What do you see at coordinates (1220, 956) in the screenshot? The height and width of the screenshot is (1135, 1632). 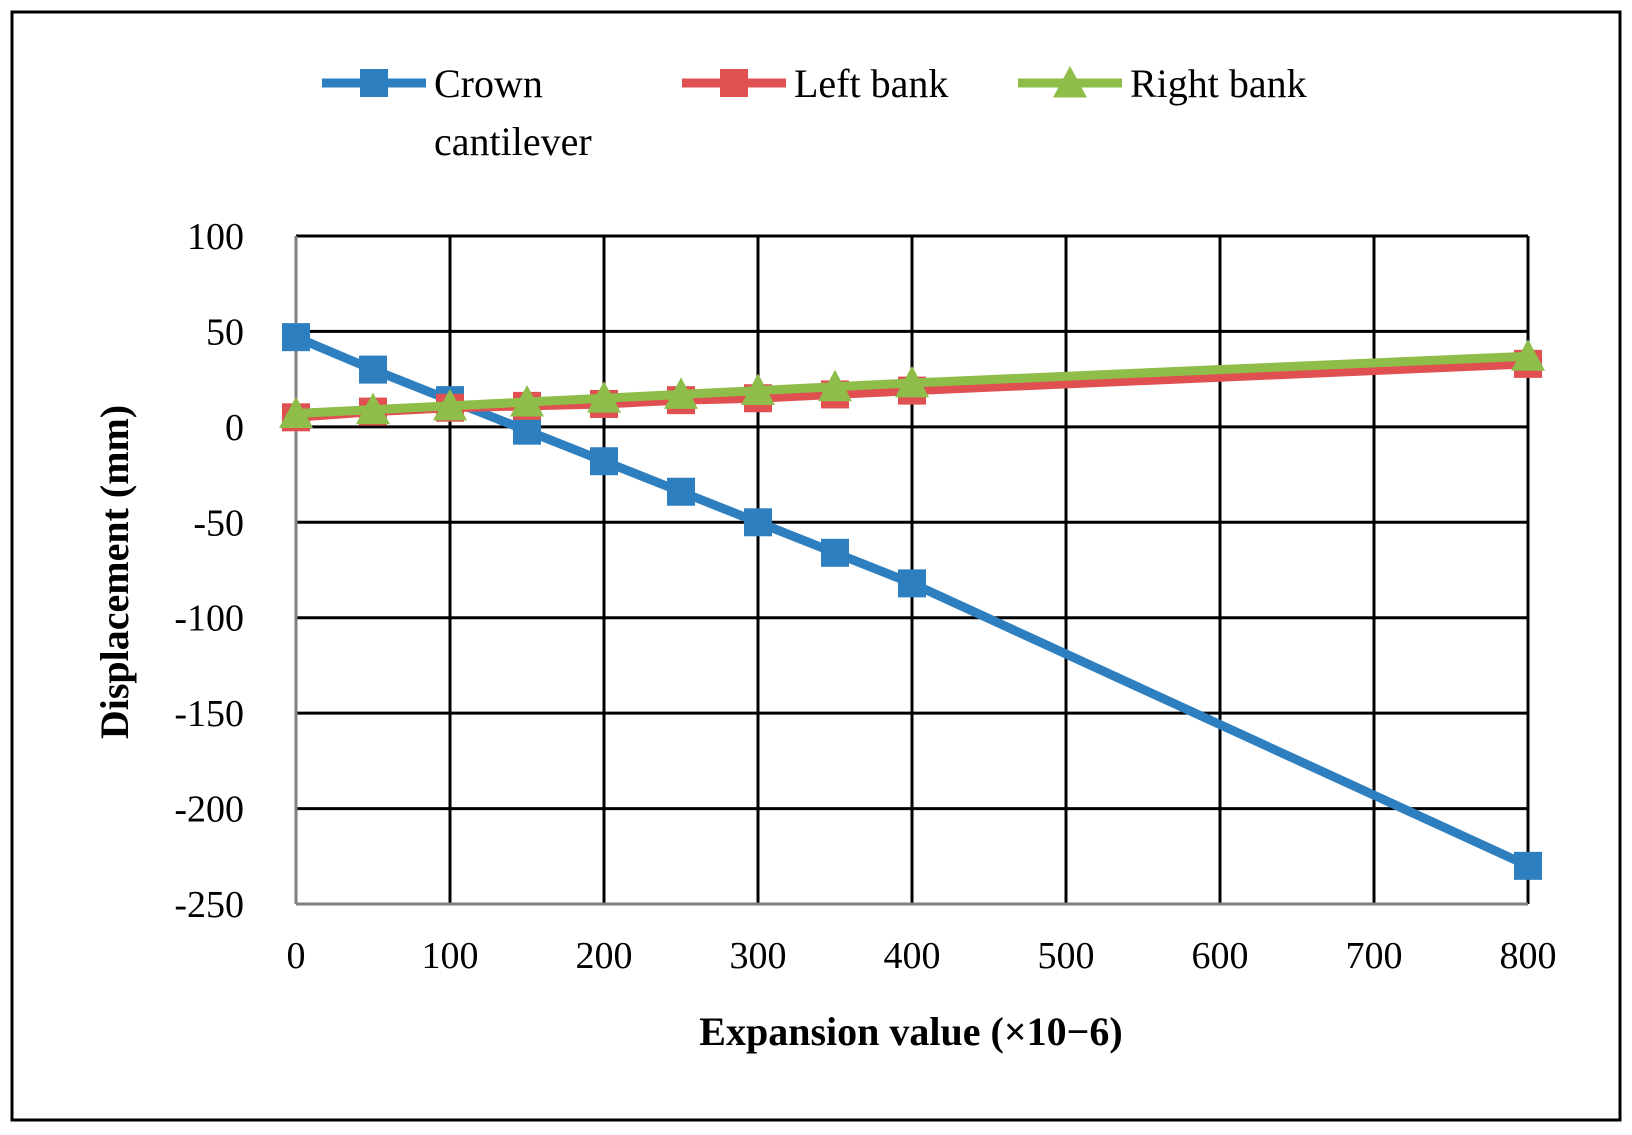 I see `x-tick-600: 600` at bounding box center [1220, 956].